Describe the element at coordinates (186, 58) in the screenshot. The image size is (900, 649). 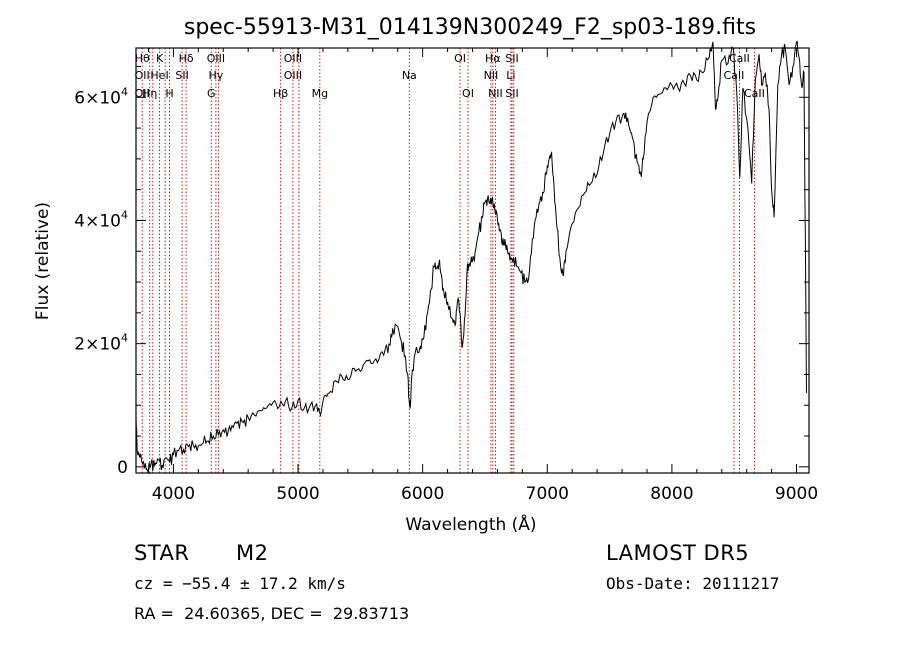
I see `line-marker-label: Hδ` at that location.